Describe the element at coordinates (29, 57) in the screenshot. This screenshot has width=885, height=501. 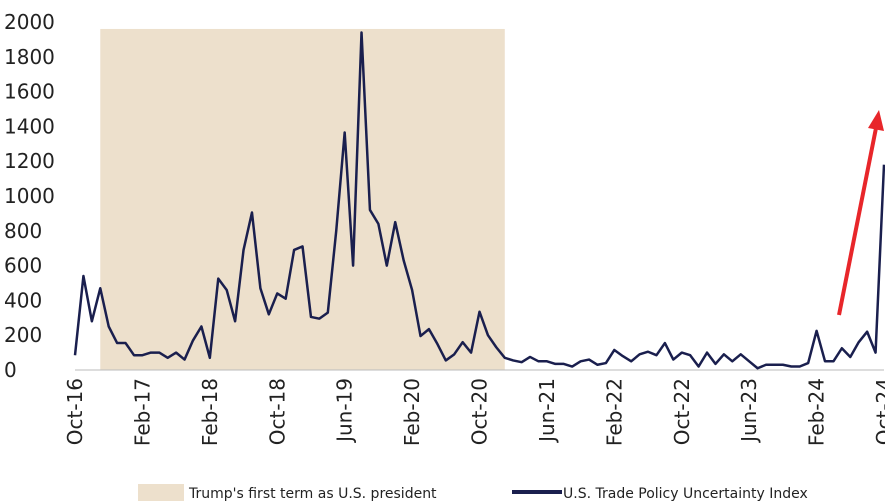
I see `y-tick-label: 1800` at that location.